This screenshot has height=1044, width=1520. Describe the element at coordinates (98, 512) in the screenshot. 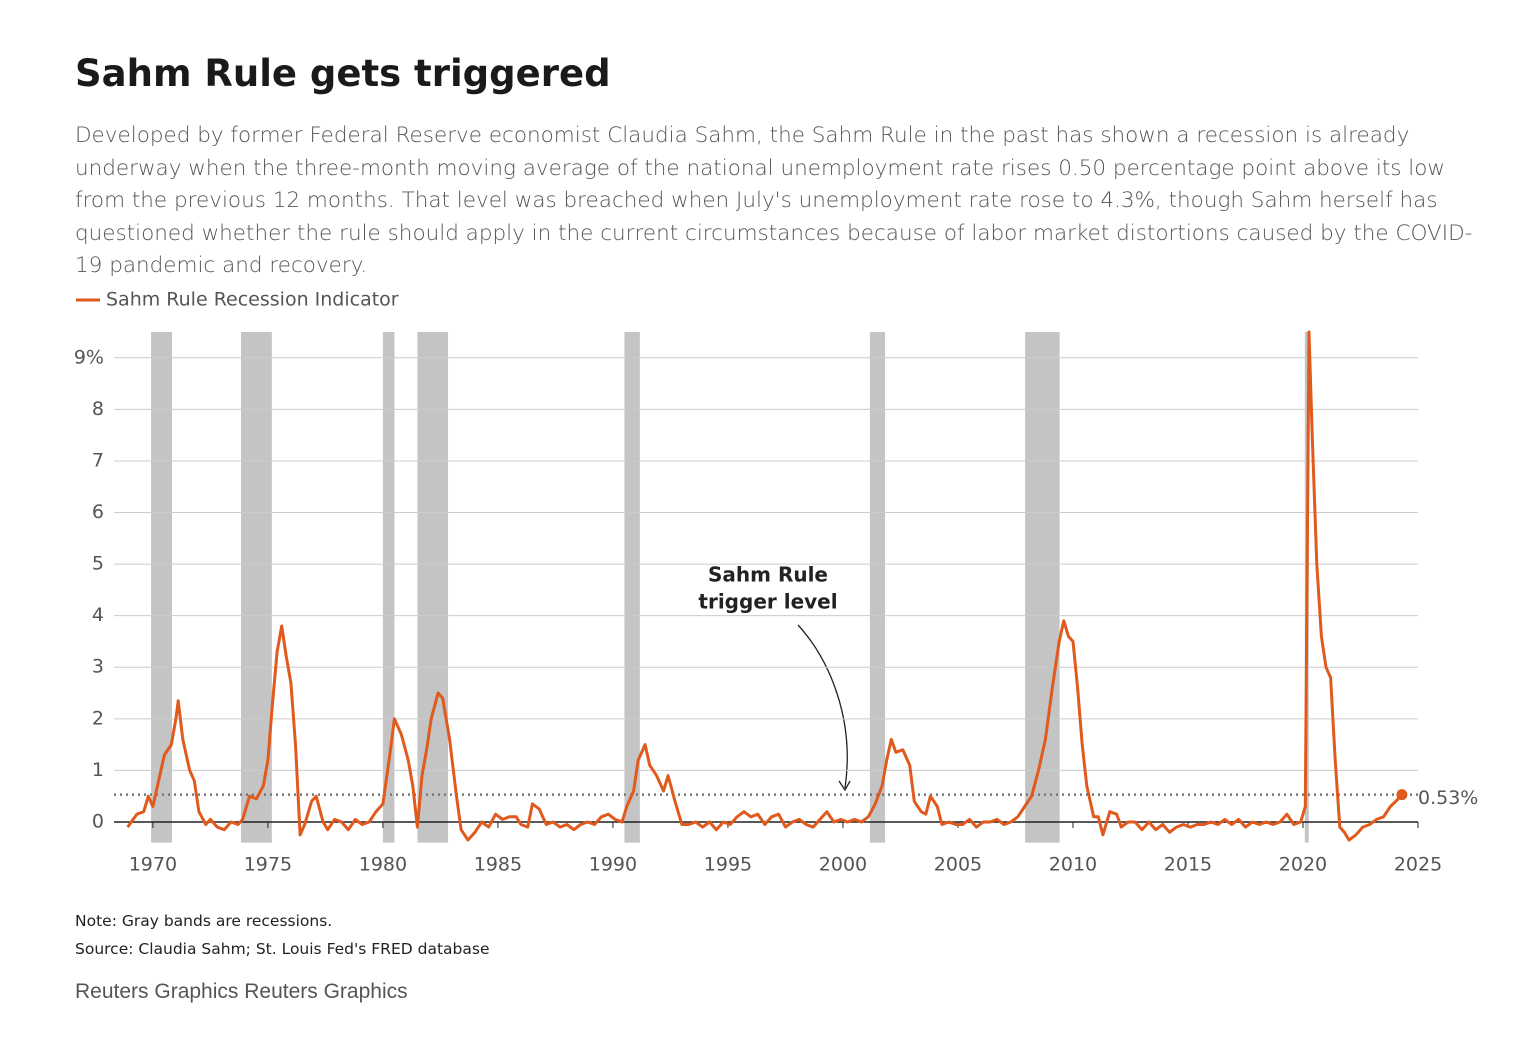

I see `y-tick-label: 6` at that location.